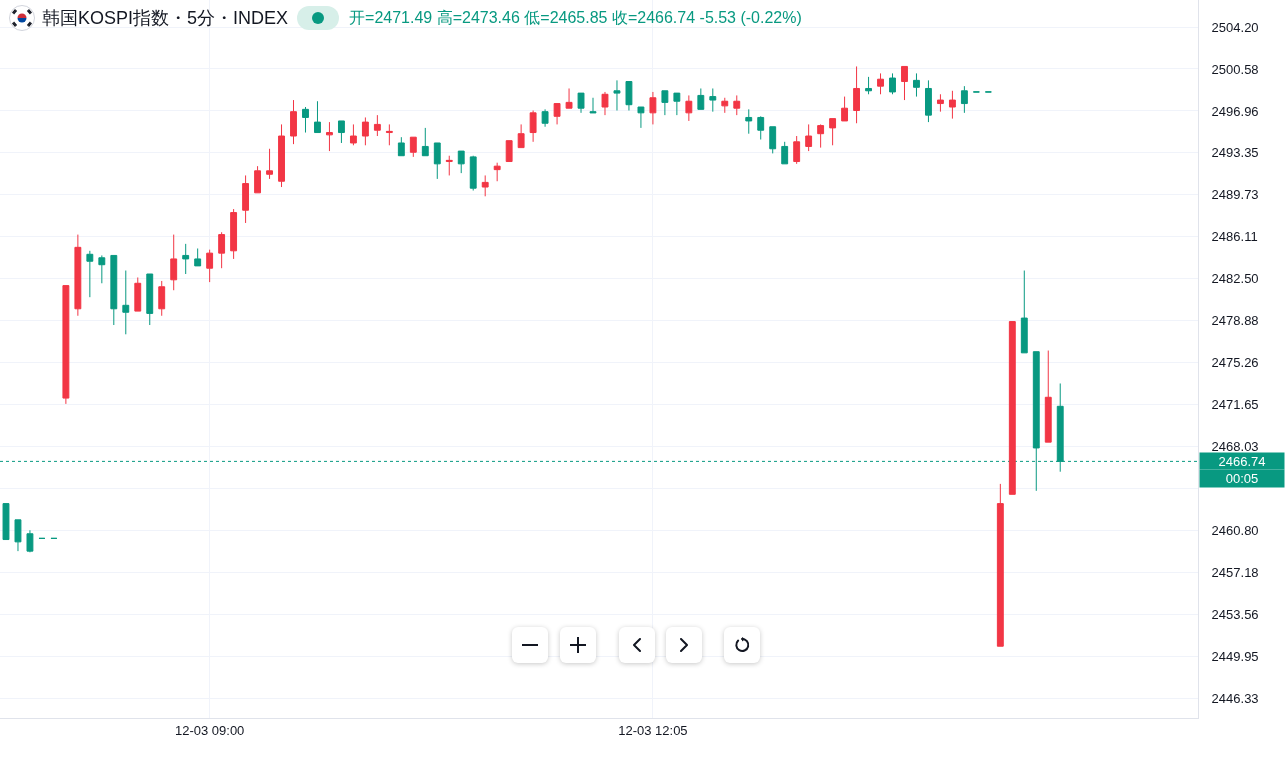 This screenshot has height=758, width=1286. What do you see at coordinates (653, 730) in the screenshot?
I see `x-tick-label: 12-03 12:05` at bounding box center [653, 730].